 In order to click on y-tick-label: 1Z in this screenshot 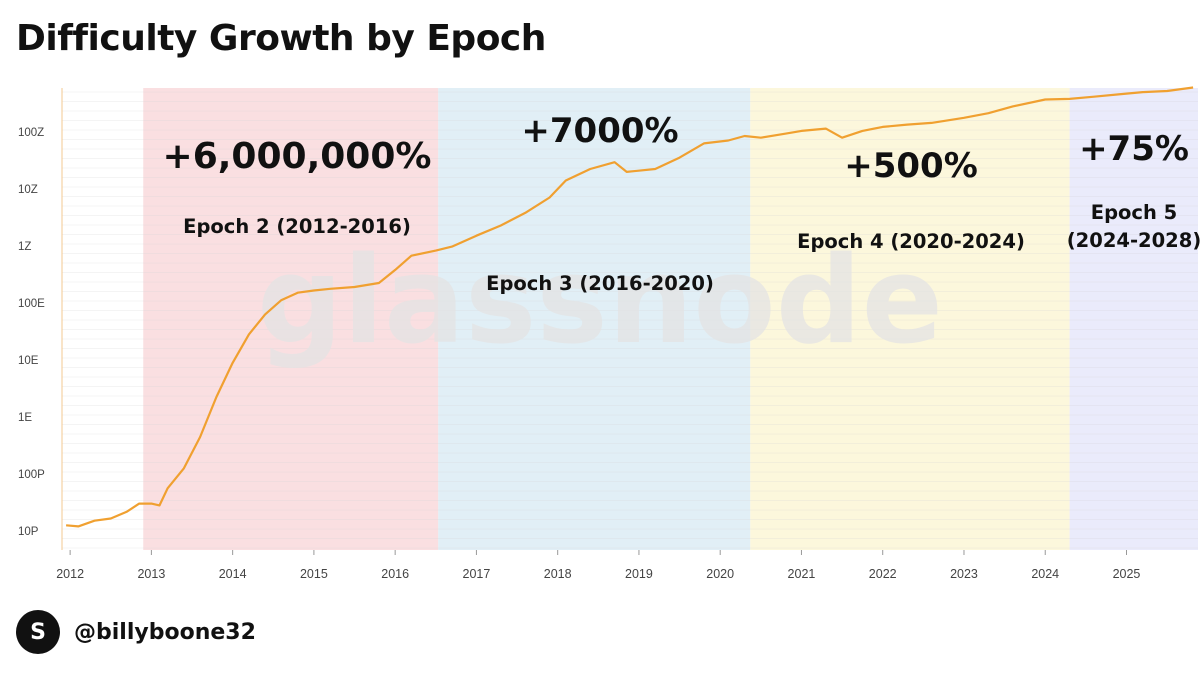, I will do `click(24, 247)`.